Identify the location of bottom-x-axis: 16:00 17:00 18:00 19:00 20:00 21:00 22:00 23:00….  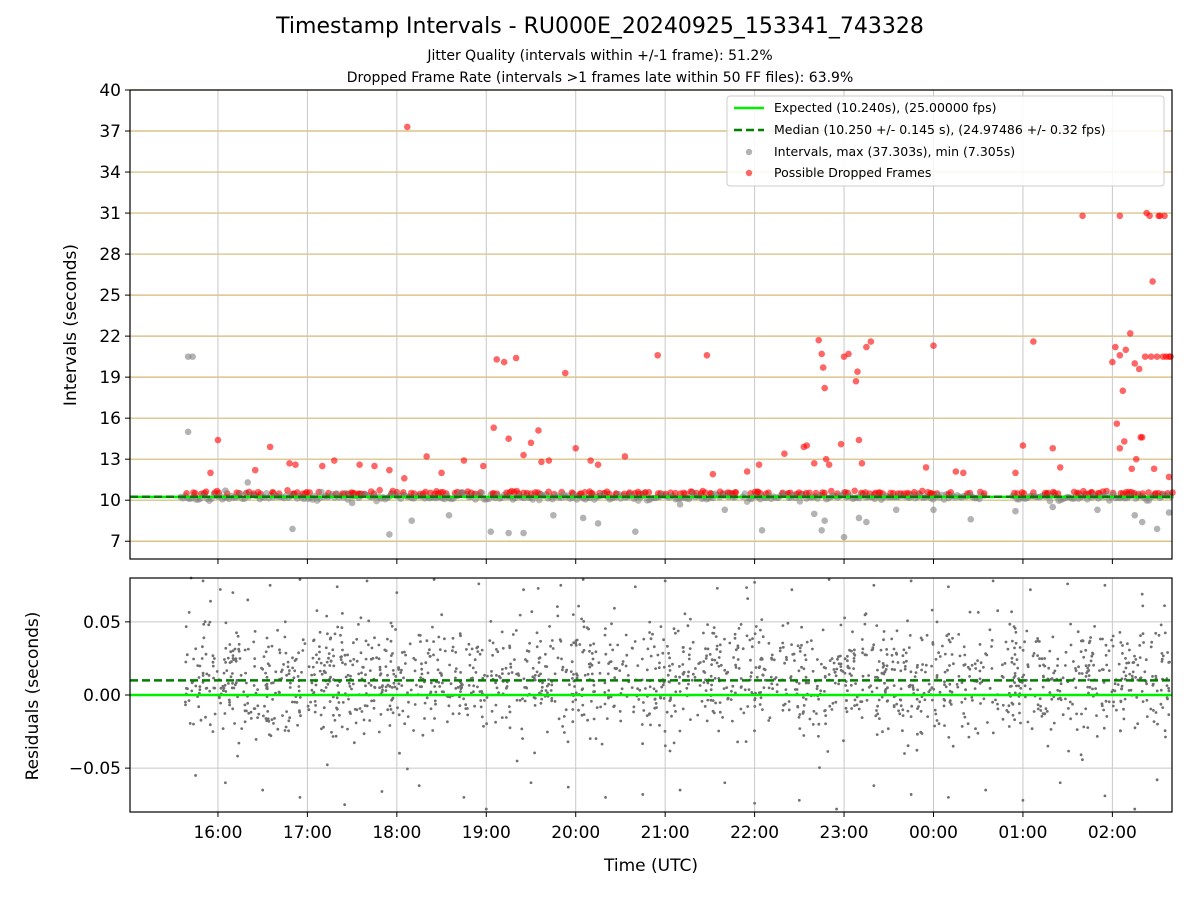
(665, 827).